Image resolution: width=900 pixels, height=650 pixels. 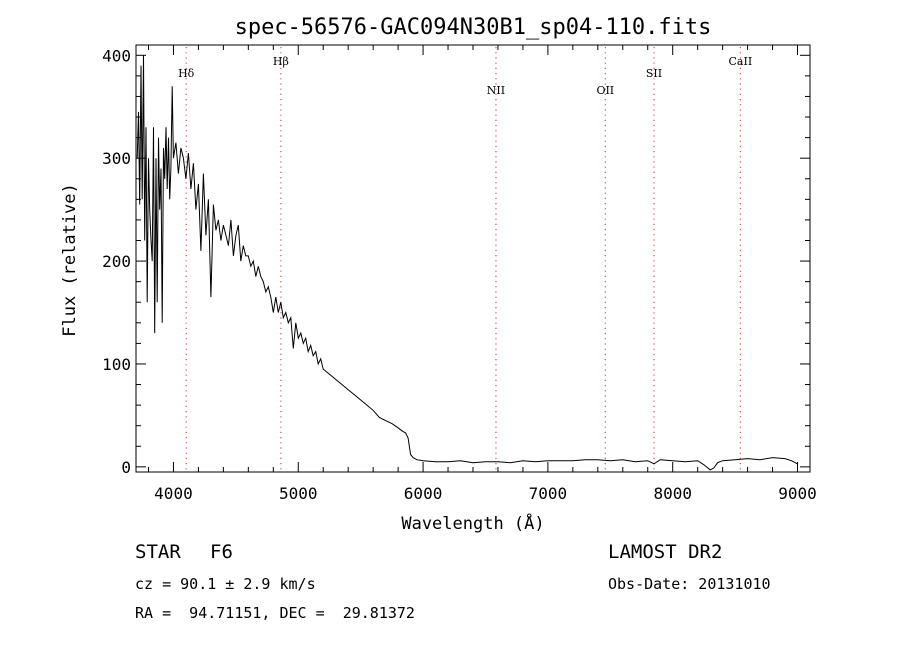 I want to click on y-axis-label: Flux (relative), so click(x=70, y=260).